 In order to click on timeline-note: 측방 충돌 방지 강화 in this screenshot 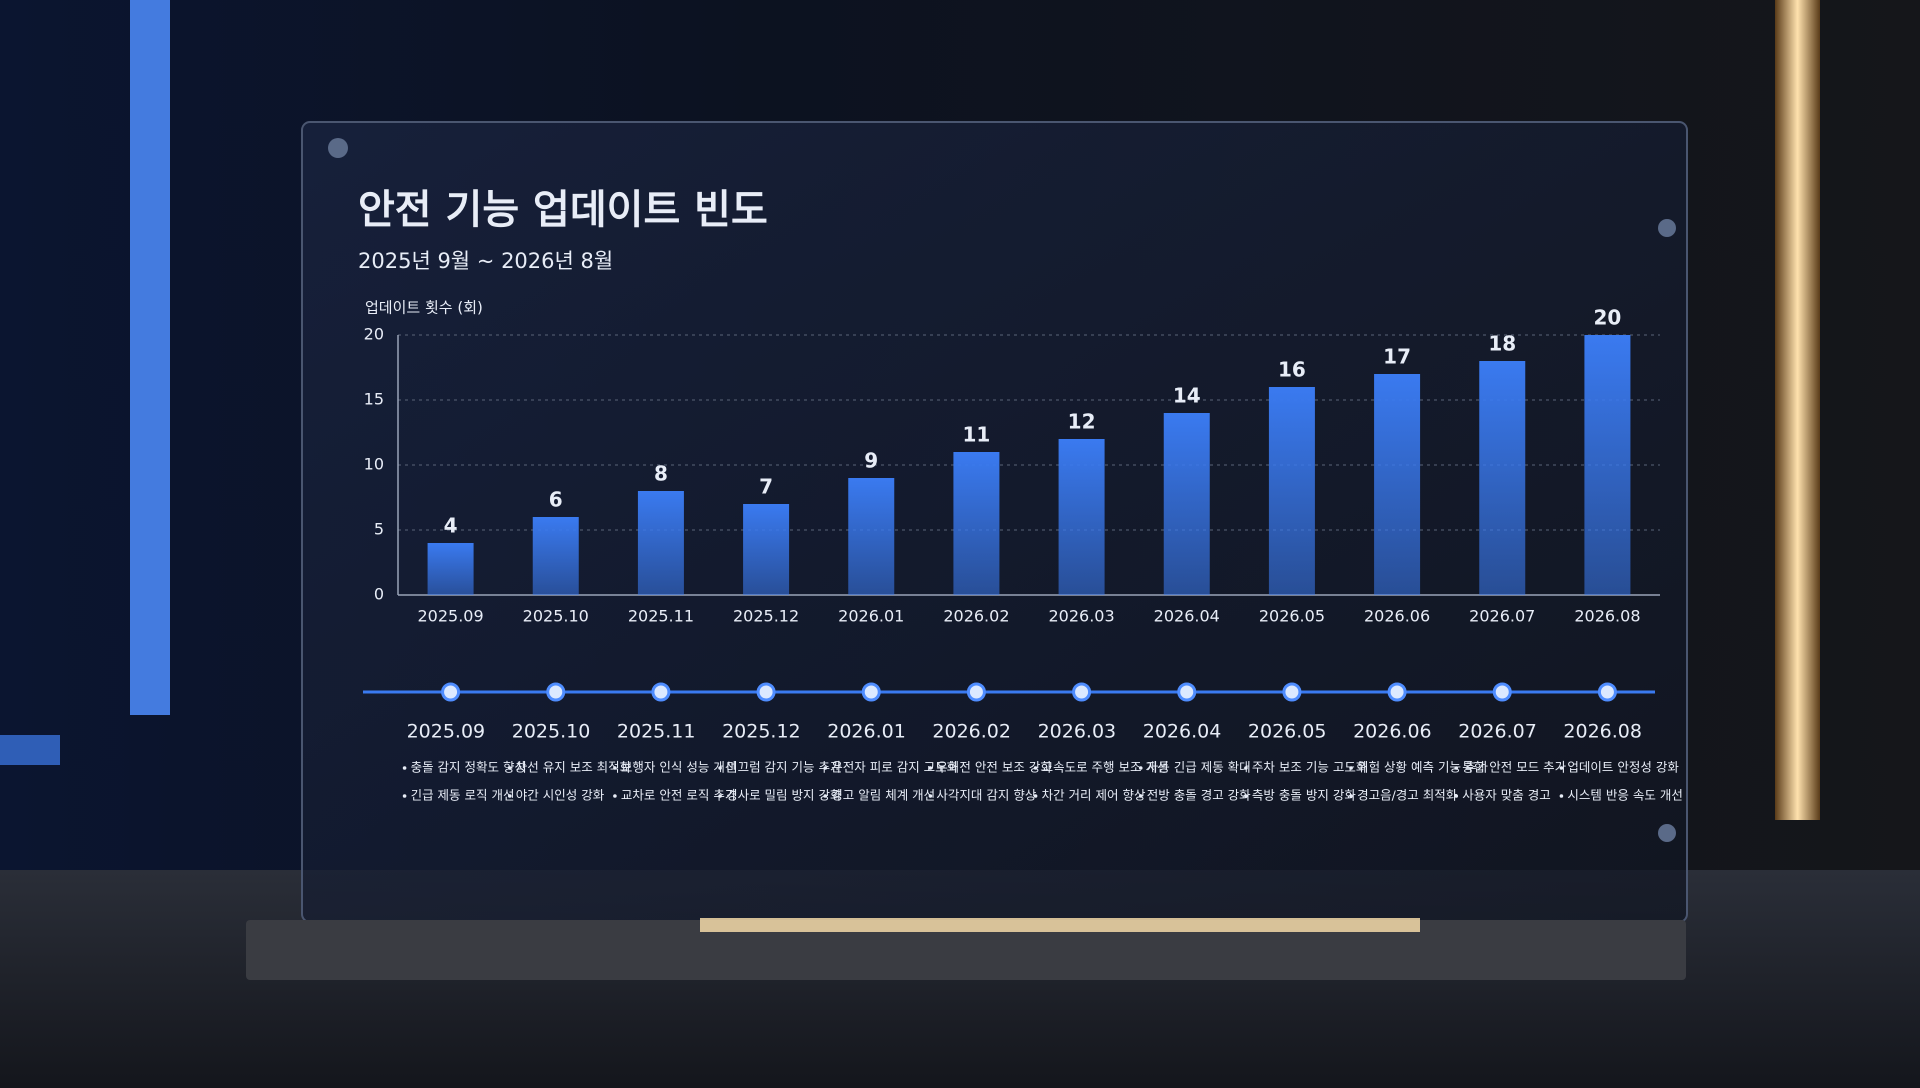, I will do `click(1304, 795)`.